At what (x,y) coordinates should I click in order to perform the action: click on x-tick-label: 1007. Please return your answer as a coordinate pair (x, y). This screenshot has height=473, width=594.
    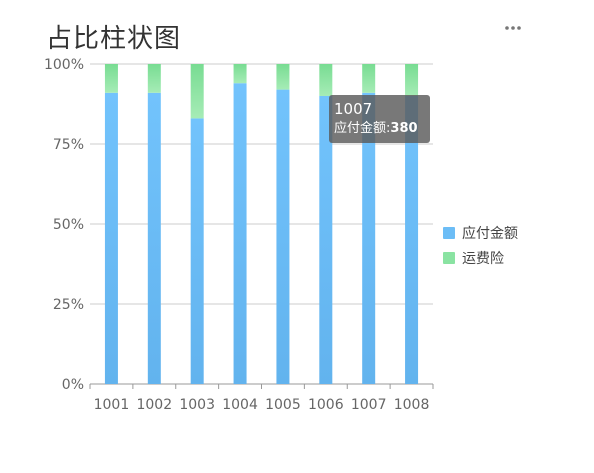
    Looking at the image, I should click on (369, 405).